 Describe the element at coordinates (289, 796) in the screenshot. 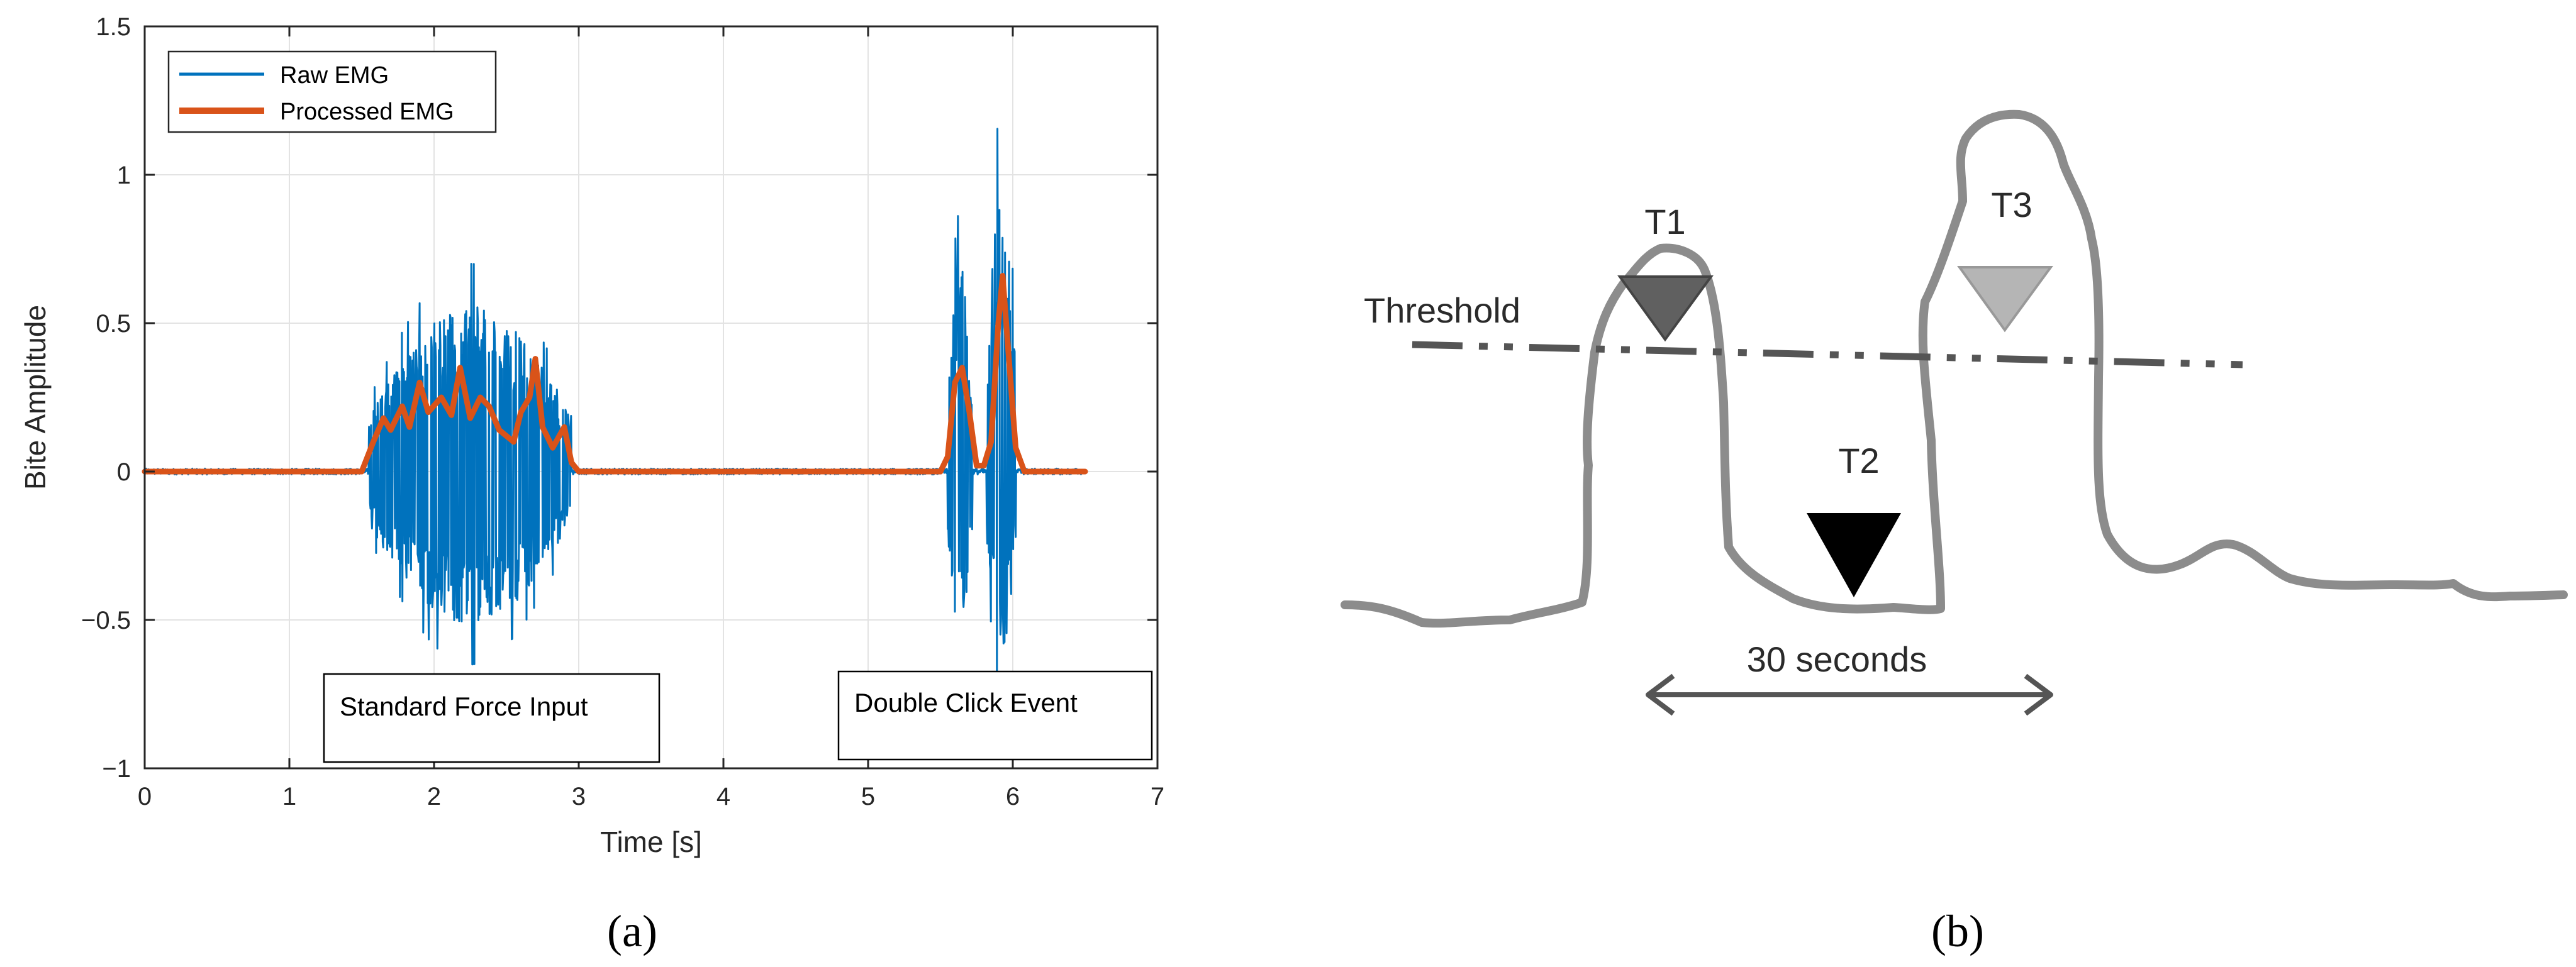

I see `x-tick-label: 1` at that location.